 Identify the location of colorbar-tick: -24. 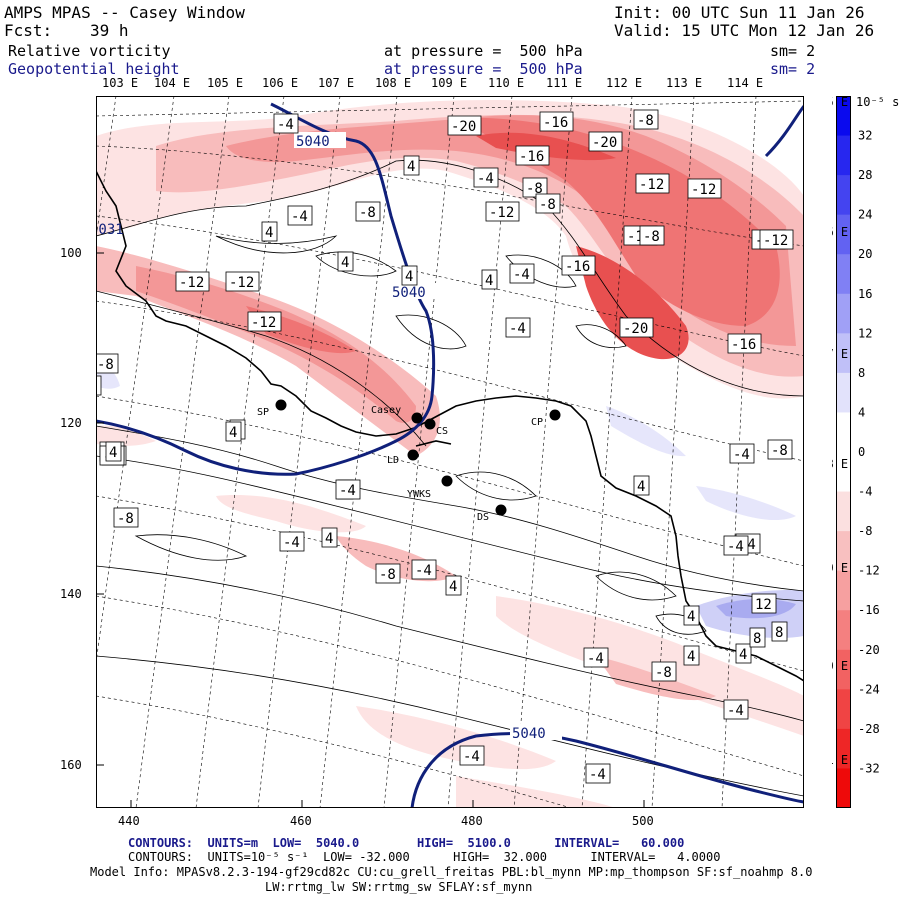
(869, 689).